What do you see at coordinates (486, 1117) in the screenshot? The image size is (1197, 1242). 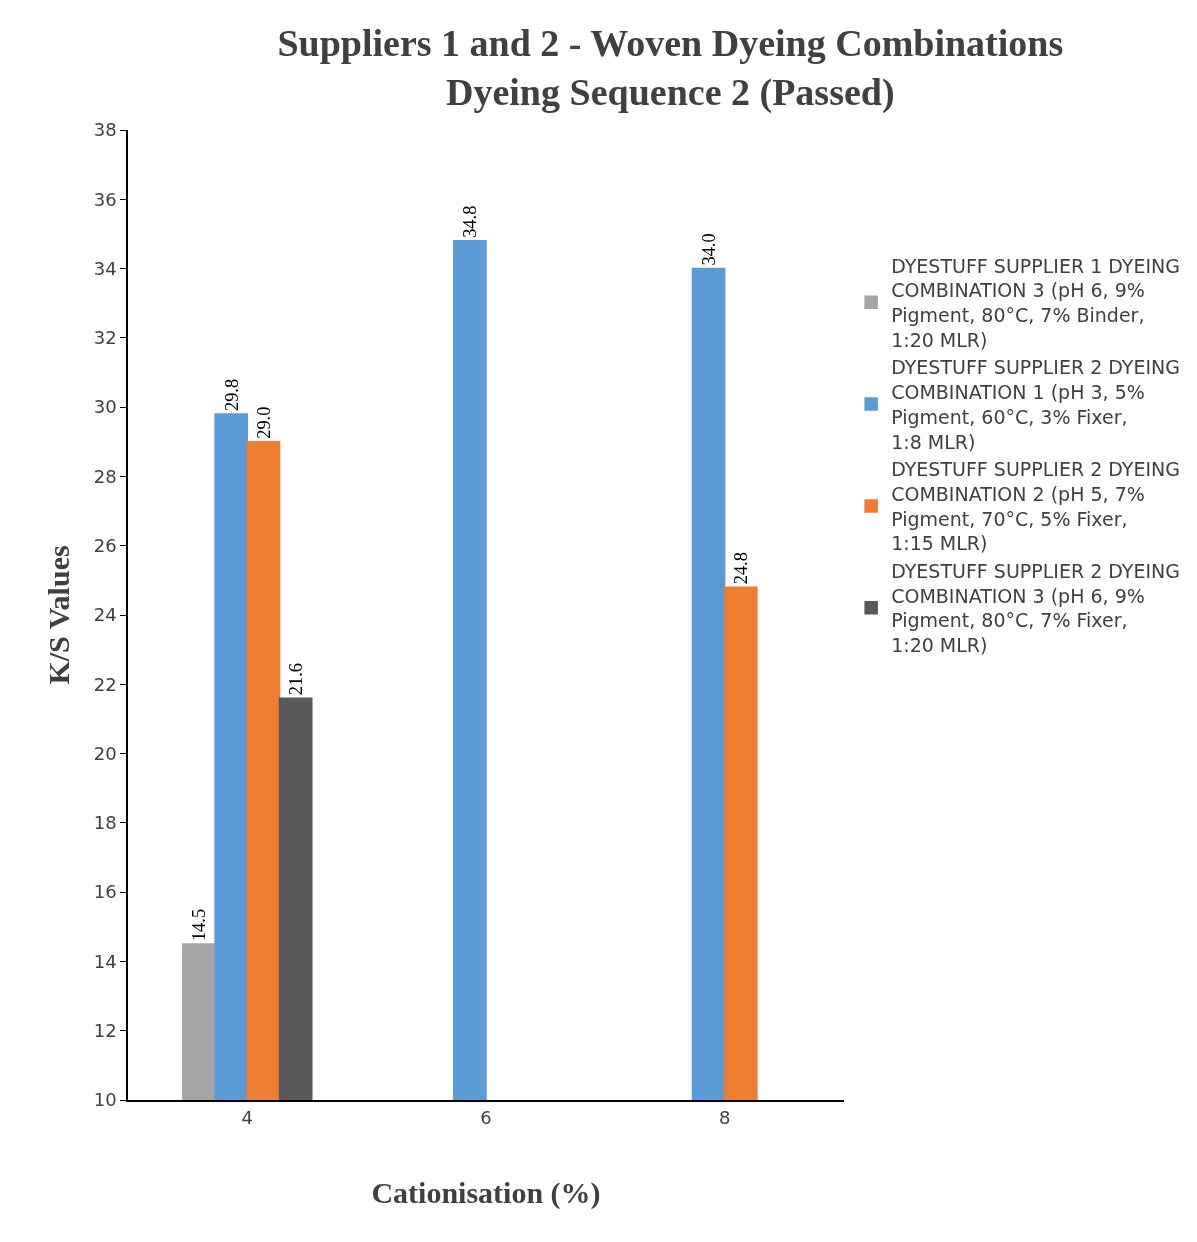 I see `x-tick-label: 6` at bounding box center [486, 1117].